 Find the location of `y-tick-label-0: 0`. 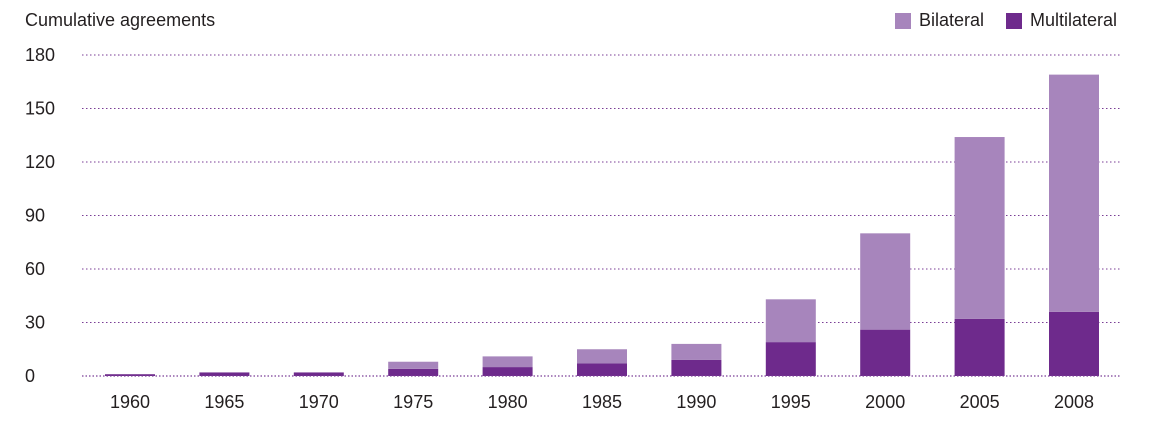

y-tick-label-0: 0 is located at coordinates (30, 376).